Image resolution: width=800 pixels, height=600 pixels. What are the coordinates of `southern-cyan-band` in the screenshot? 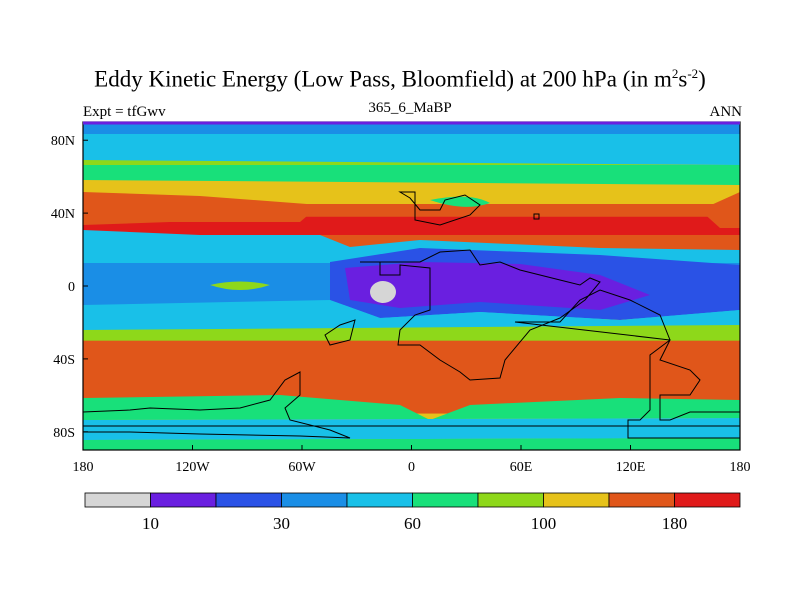 It's located at (411, 429).